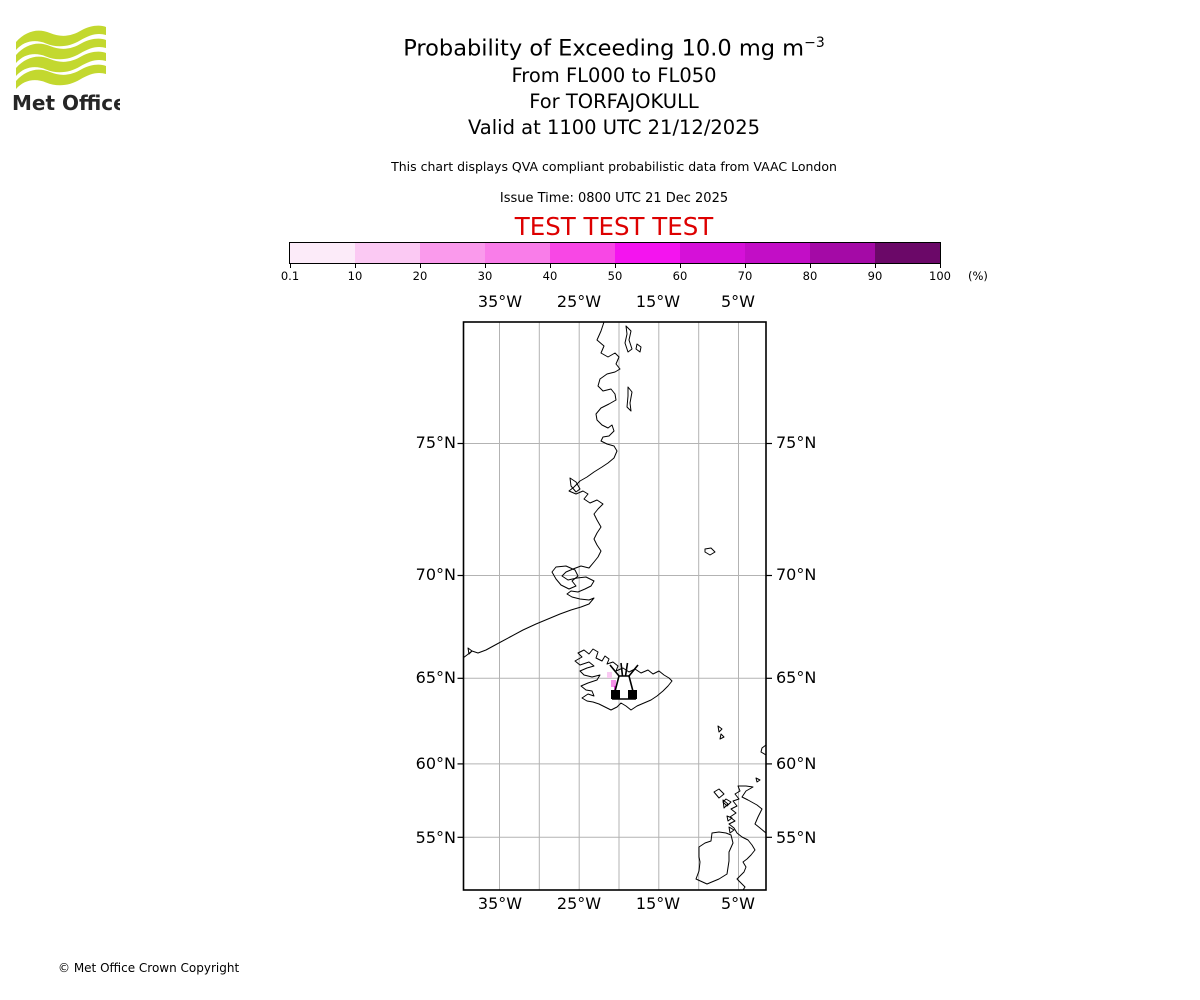  Describe the element at coordinates (796, 442) in the screenshot. I see `lat-label-right: 75°N` at that location.